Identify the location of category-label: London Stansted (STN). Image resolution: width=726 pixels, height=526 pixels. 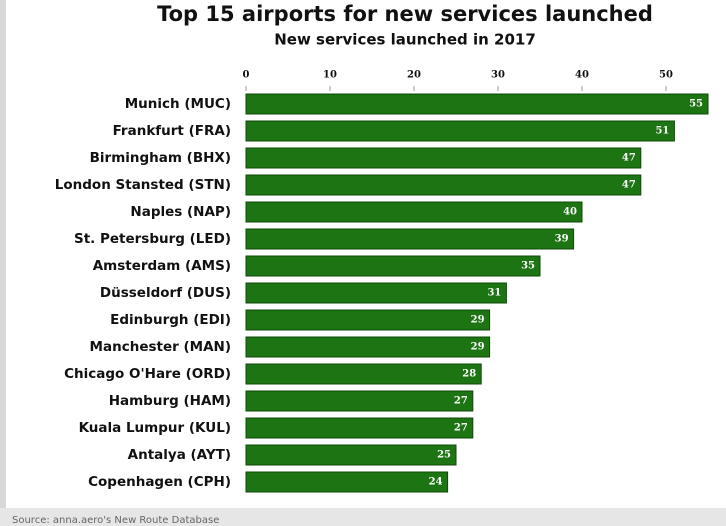
(143, 185).